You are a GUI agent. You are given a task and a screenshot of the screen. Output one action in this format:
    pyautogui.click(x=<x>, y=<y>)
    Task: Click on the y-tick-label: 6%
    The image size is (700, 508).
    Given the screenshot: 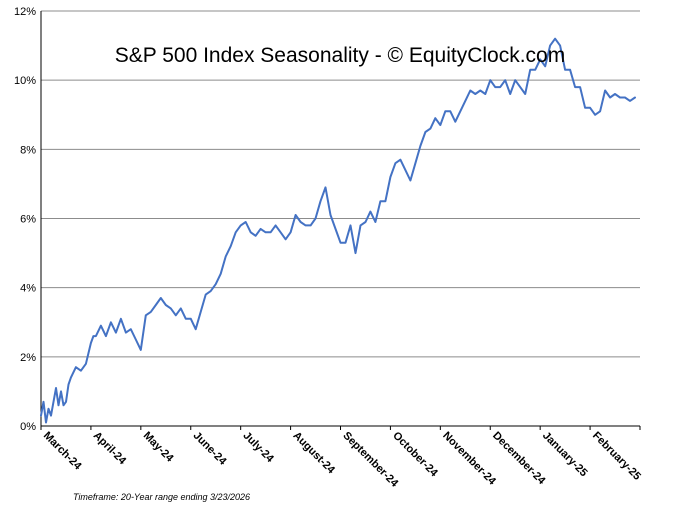 What is the action you would take?
    pyautogui.click(x=28, y=220)
    